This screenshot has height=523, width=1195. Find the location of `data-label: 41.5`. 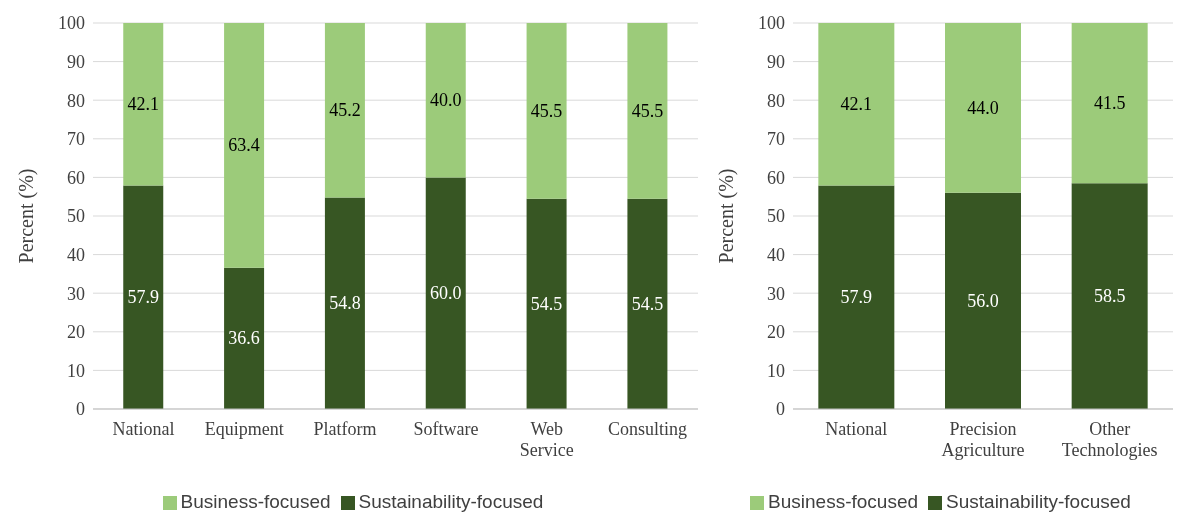

data-label: 41.5 is located at coordinates (1109, 103).